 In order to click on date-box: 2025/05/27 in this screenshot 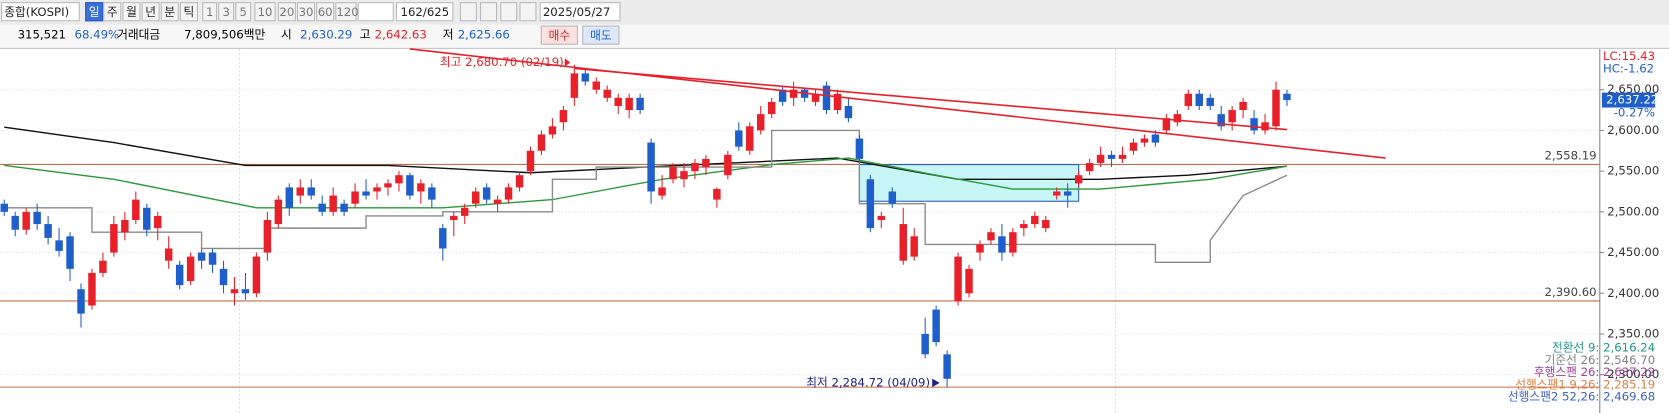, I will do `click(580, 12)`.